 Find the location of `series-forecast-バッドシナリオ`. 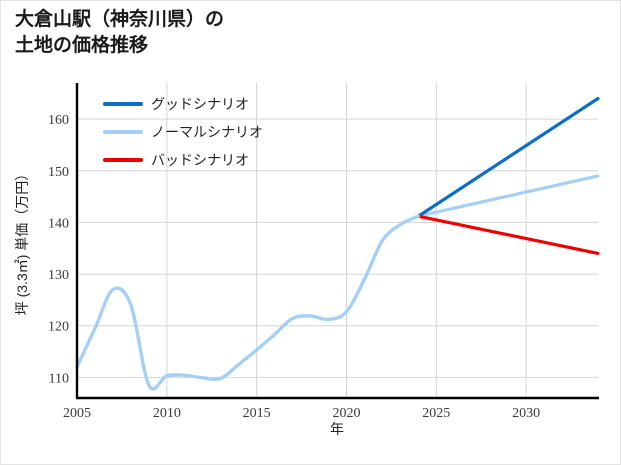

series-forecast-バッドシナリオ is located at coordinates (508, 235).